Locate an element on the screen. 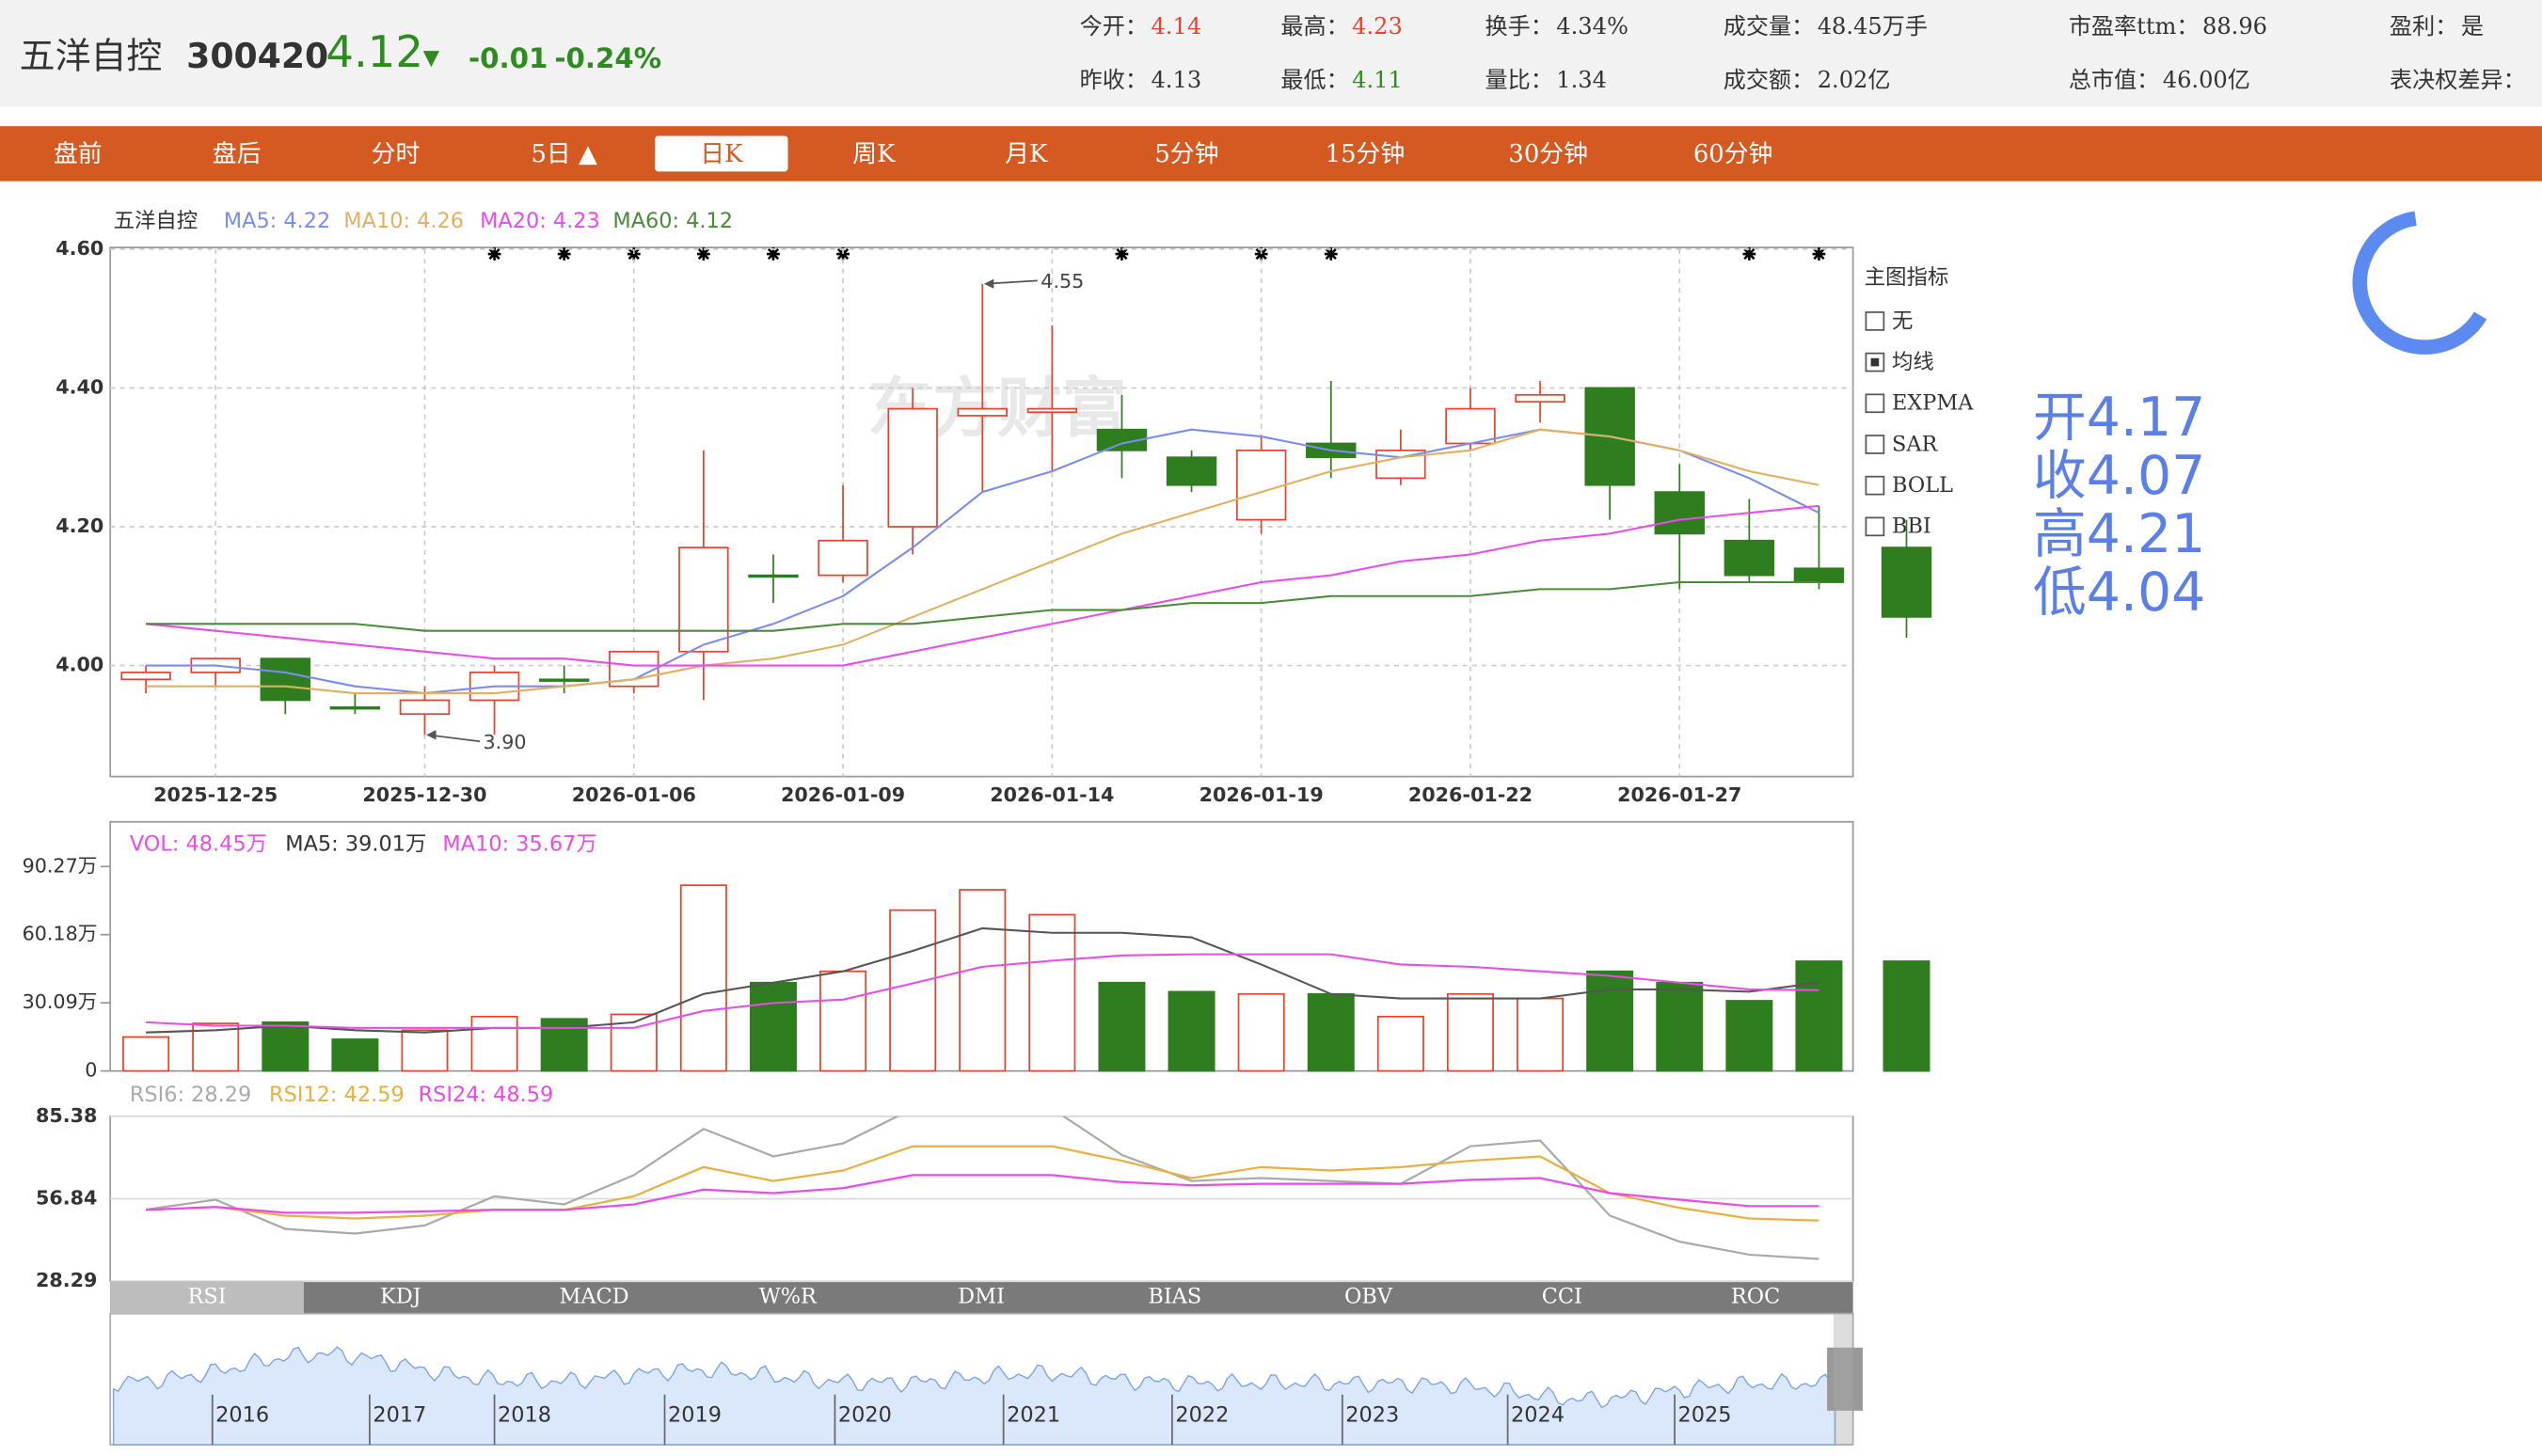 The width and height of the screenshot is (2542, 1456). stat-label: 最高： is located at coordinates (1314, 26).